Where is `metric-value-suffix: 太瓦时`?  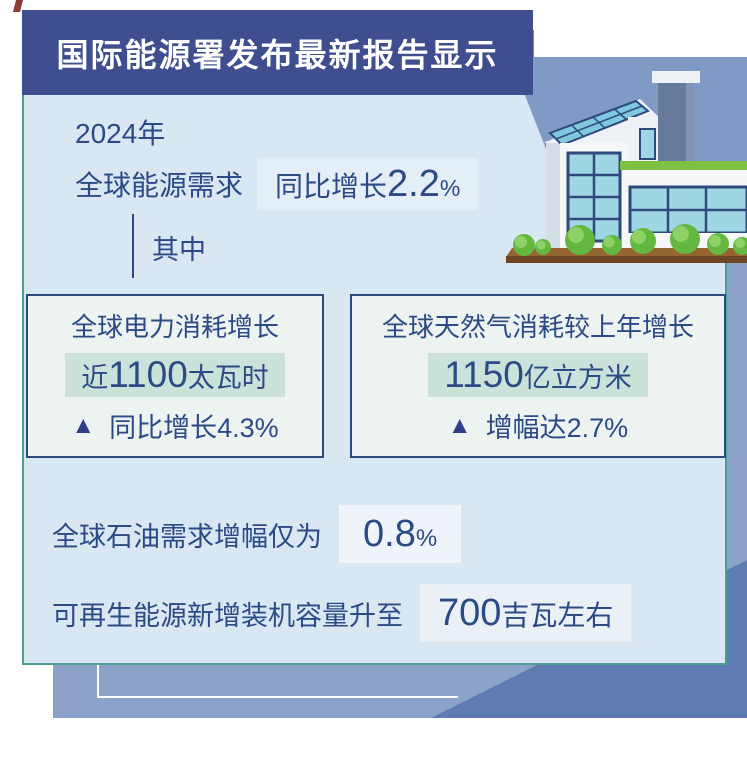
metric-value-suffix: 太瓦时 is located at coordinates (228, 378).